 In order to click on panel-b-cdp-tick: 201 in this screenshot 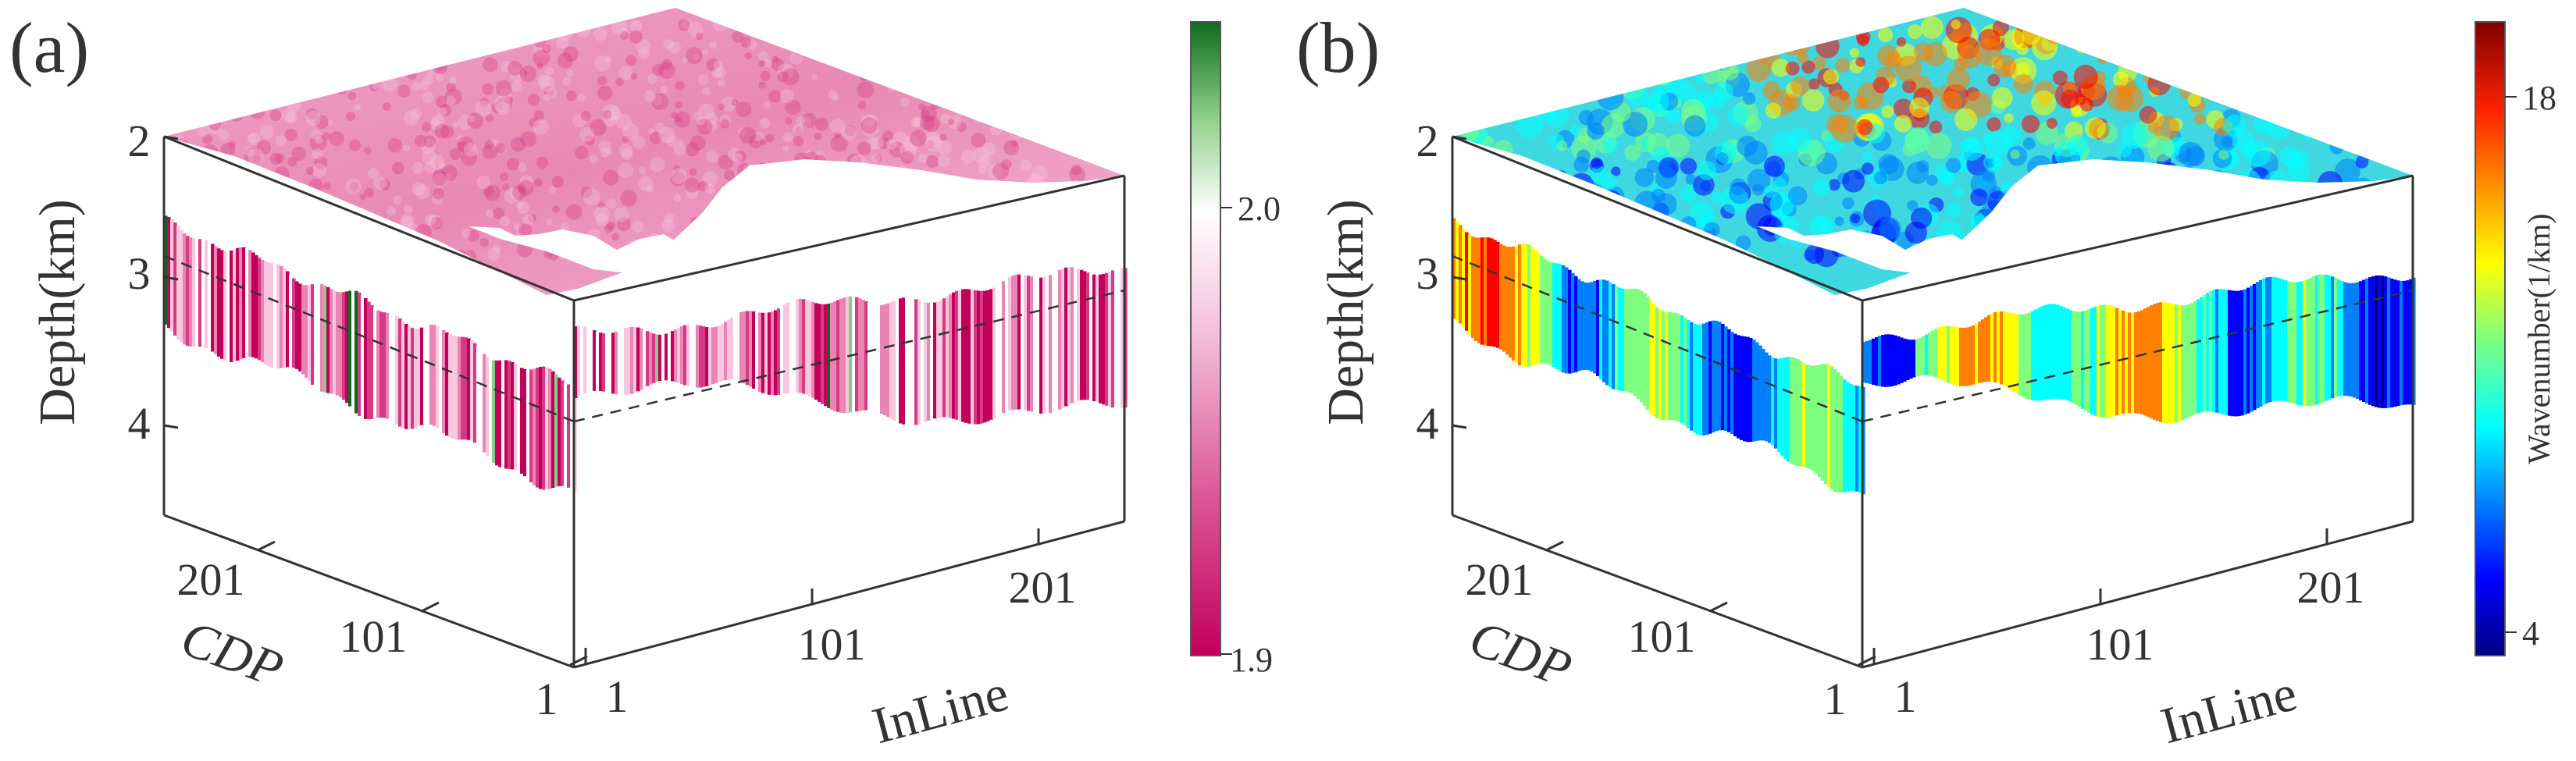, I will do `click(1500, 579)`.